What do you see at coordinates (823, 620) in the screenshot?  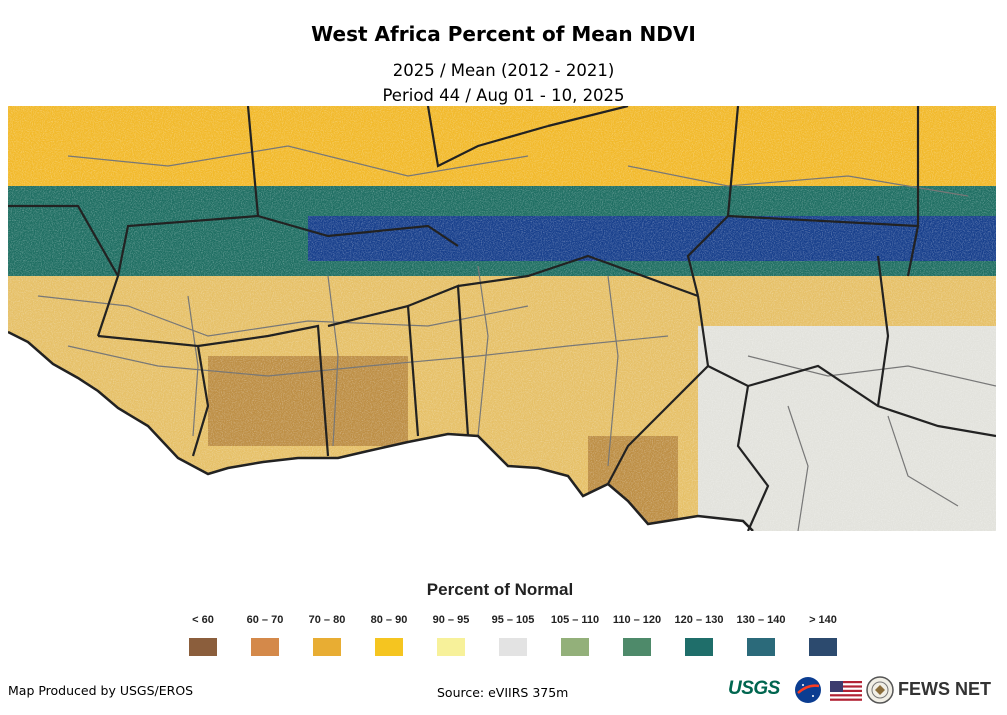 I see `legend-label: > 140` at bounding box center [823, 620].